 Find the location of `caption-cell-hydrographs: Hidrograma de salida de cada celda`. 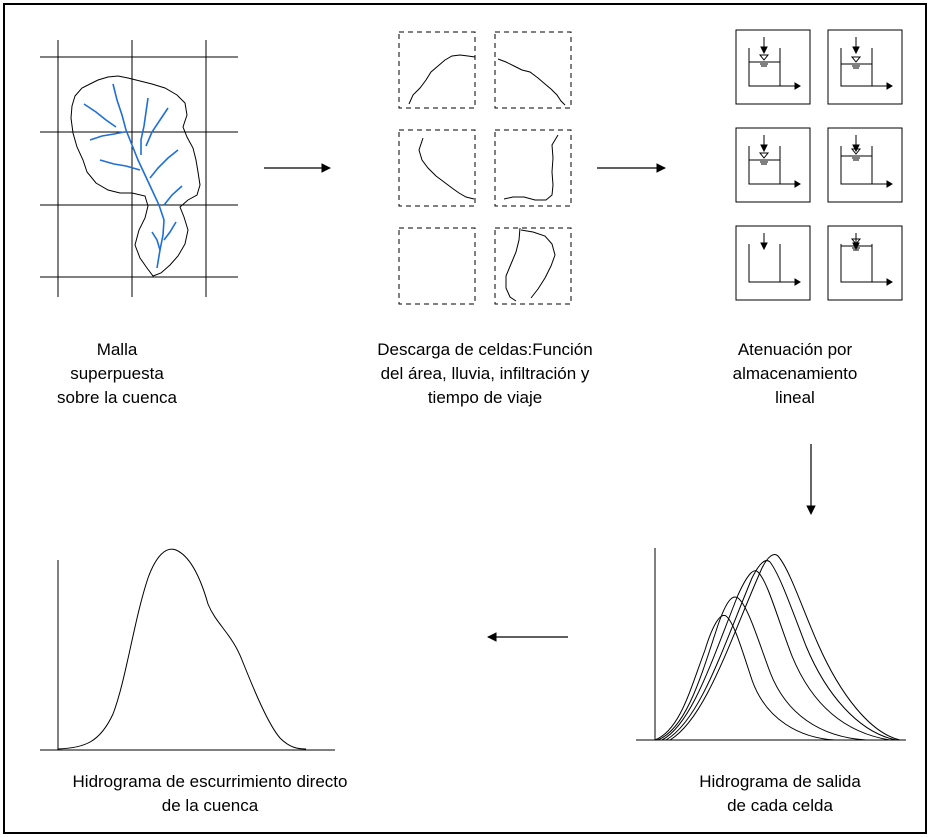

caption-cell-hydrographs: Hidrograma de salida de cada celda is located at coordinates (780, 794).